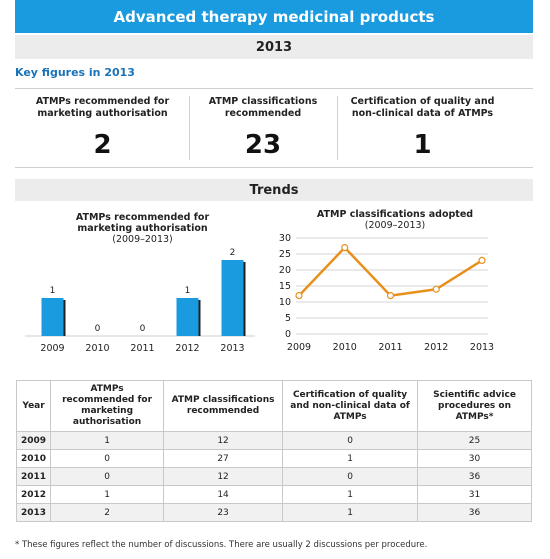  Describe the element at coordinates (233, 253) in the screenshot. I see `bar-value-label: 2` at that location.